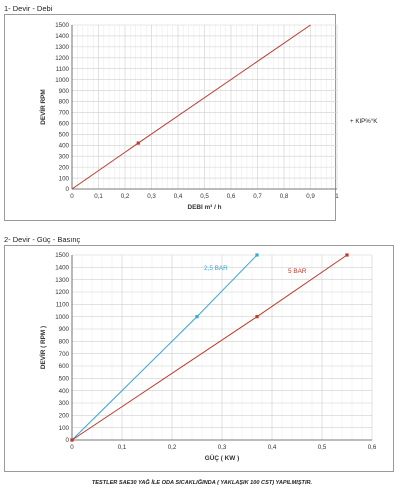  What do you see at coordinates (204, 207) in the screenshot?
I see `x-axis-label: DEBI m³ / h` at bounding box center [204, 207].